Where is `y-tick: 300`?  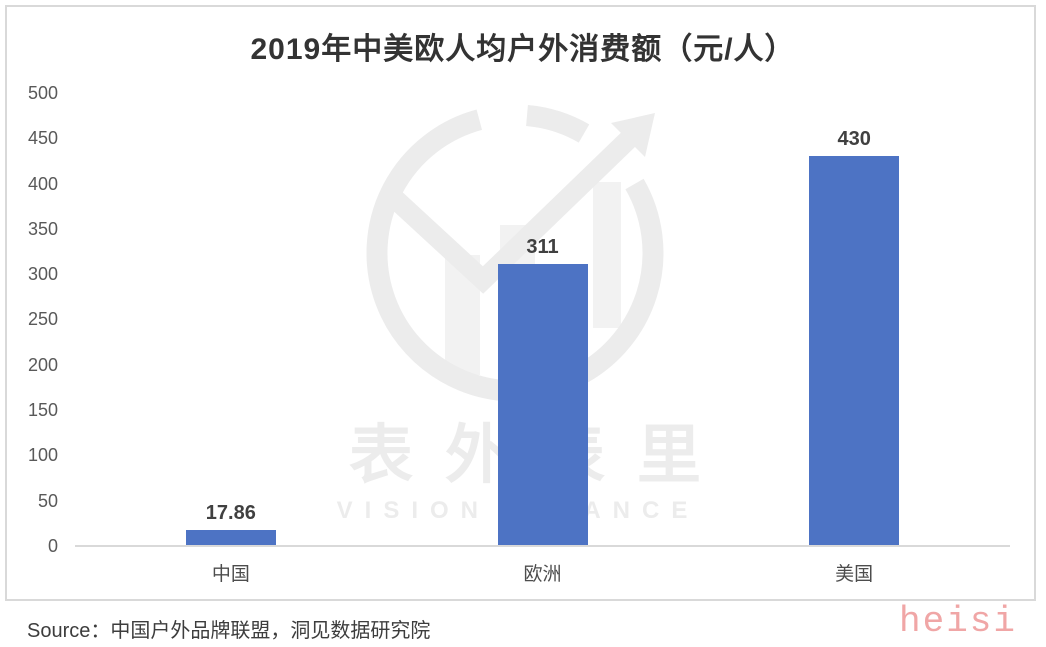 y-tick: 300 is located at coordinates (42, 274).